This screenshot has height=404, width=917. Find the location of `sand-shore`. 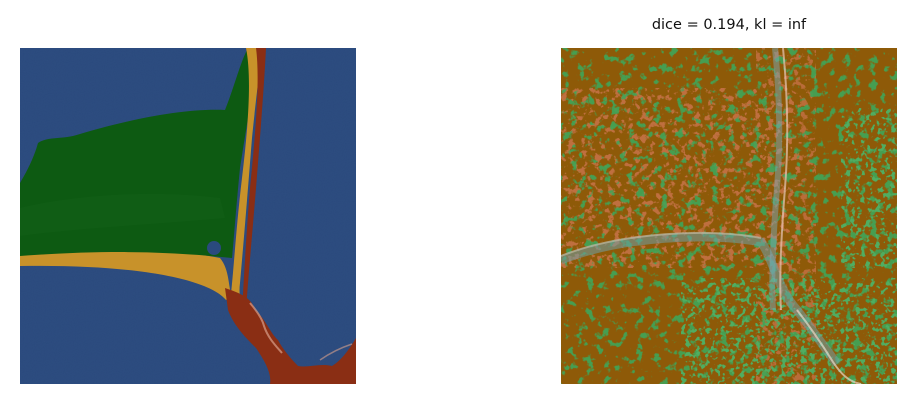

sand-shore is located at coordinates (246, 185).